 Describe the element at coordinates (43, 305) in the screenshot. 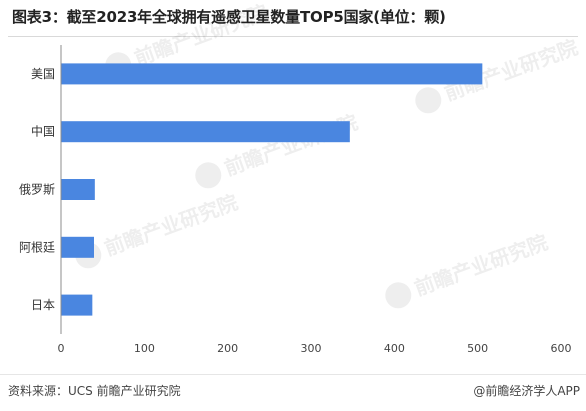

I see `category-label: 日本` at that location.